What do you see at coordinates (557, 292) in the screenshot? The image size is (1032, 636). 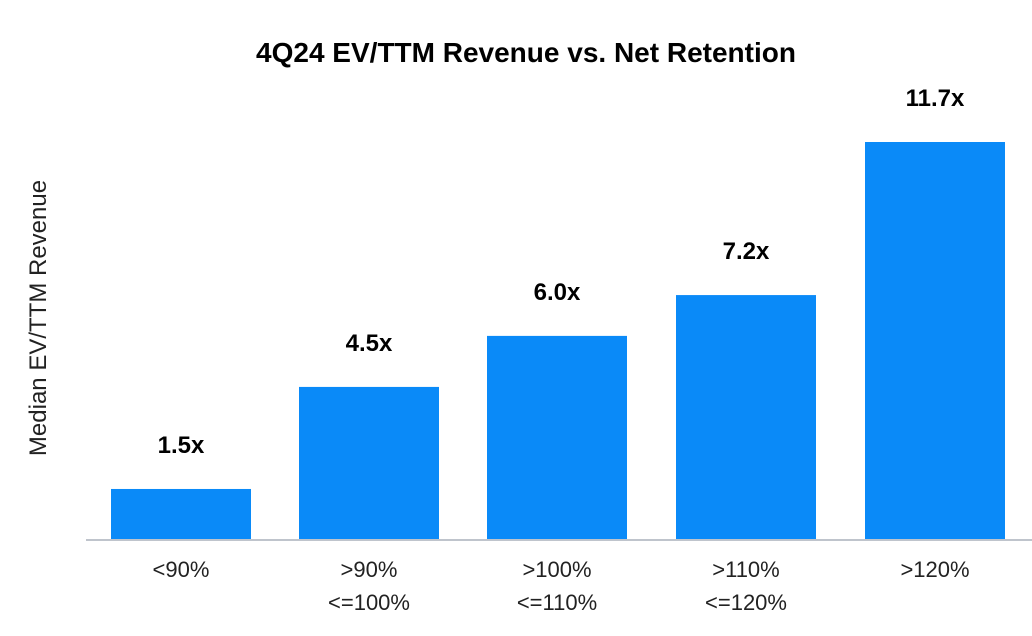 I see `data-label-2: 6.0x` at bounding box center [557, 292].